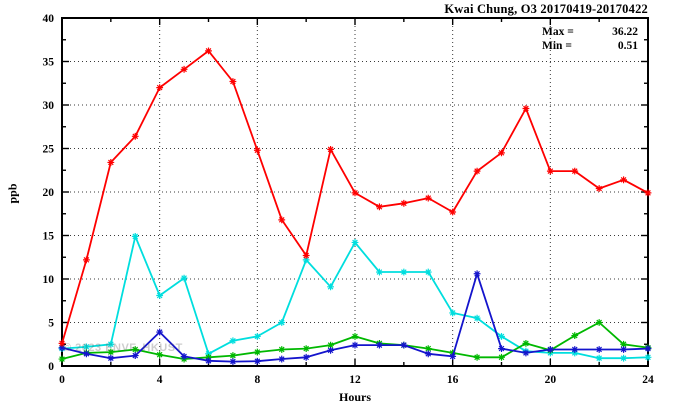 The height and width of the screenshot is (409, 674). What do you see at coordinates (557, 46) in the screenshot?
I see `min-label: Min =` at bounding box center [557, 46].